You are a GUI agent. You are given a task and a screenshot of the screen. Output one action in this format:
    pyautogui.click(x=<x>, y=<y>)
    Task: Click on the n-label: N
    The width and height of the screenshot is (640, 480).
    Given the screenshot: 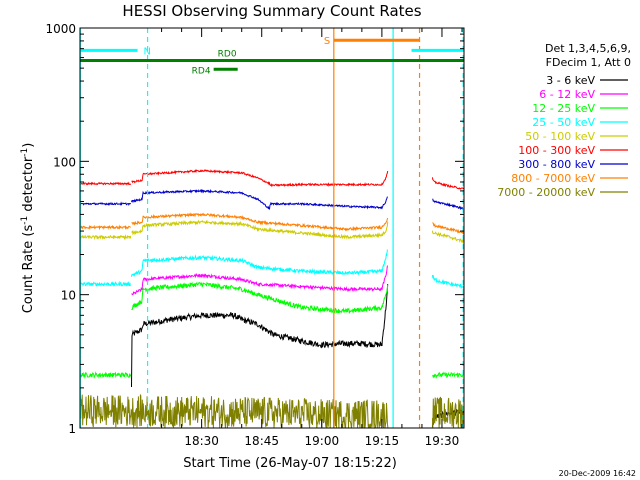 What is the action you would take?
    pyautogui.click(x=147, y=51)
    